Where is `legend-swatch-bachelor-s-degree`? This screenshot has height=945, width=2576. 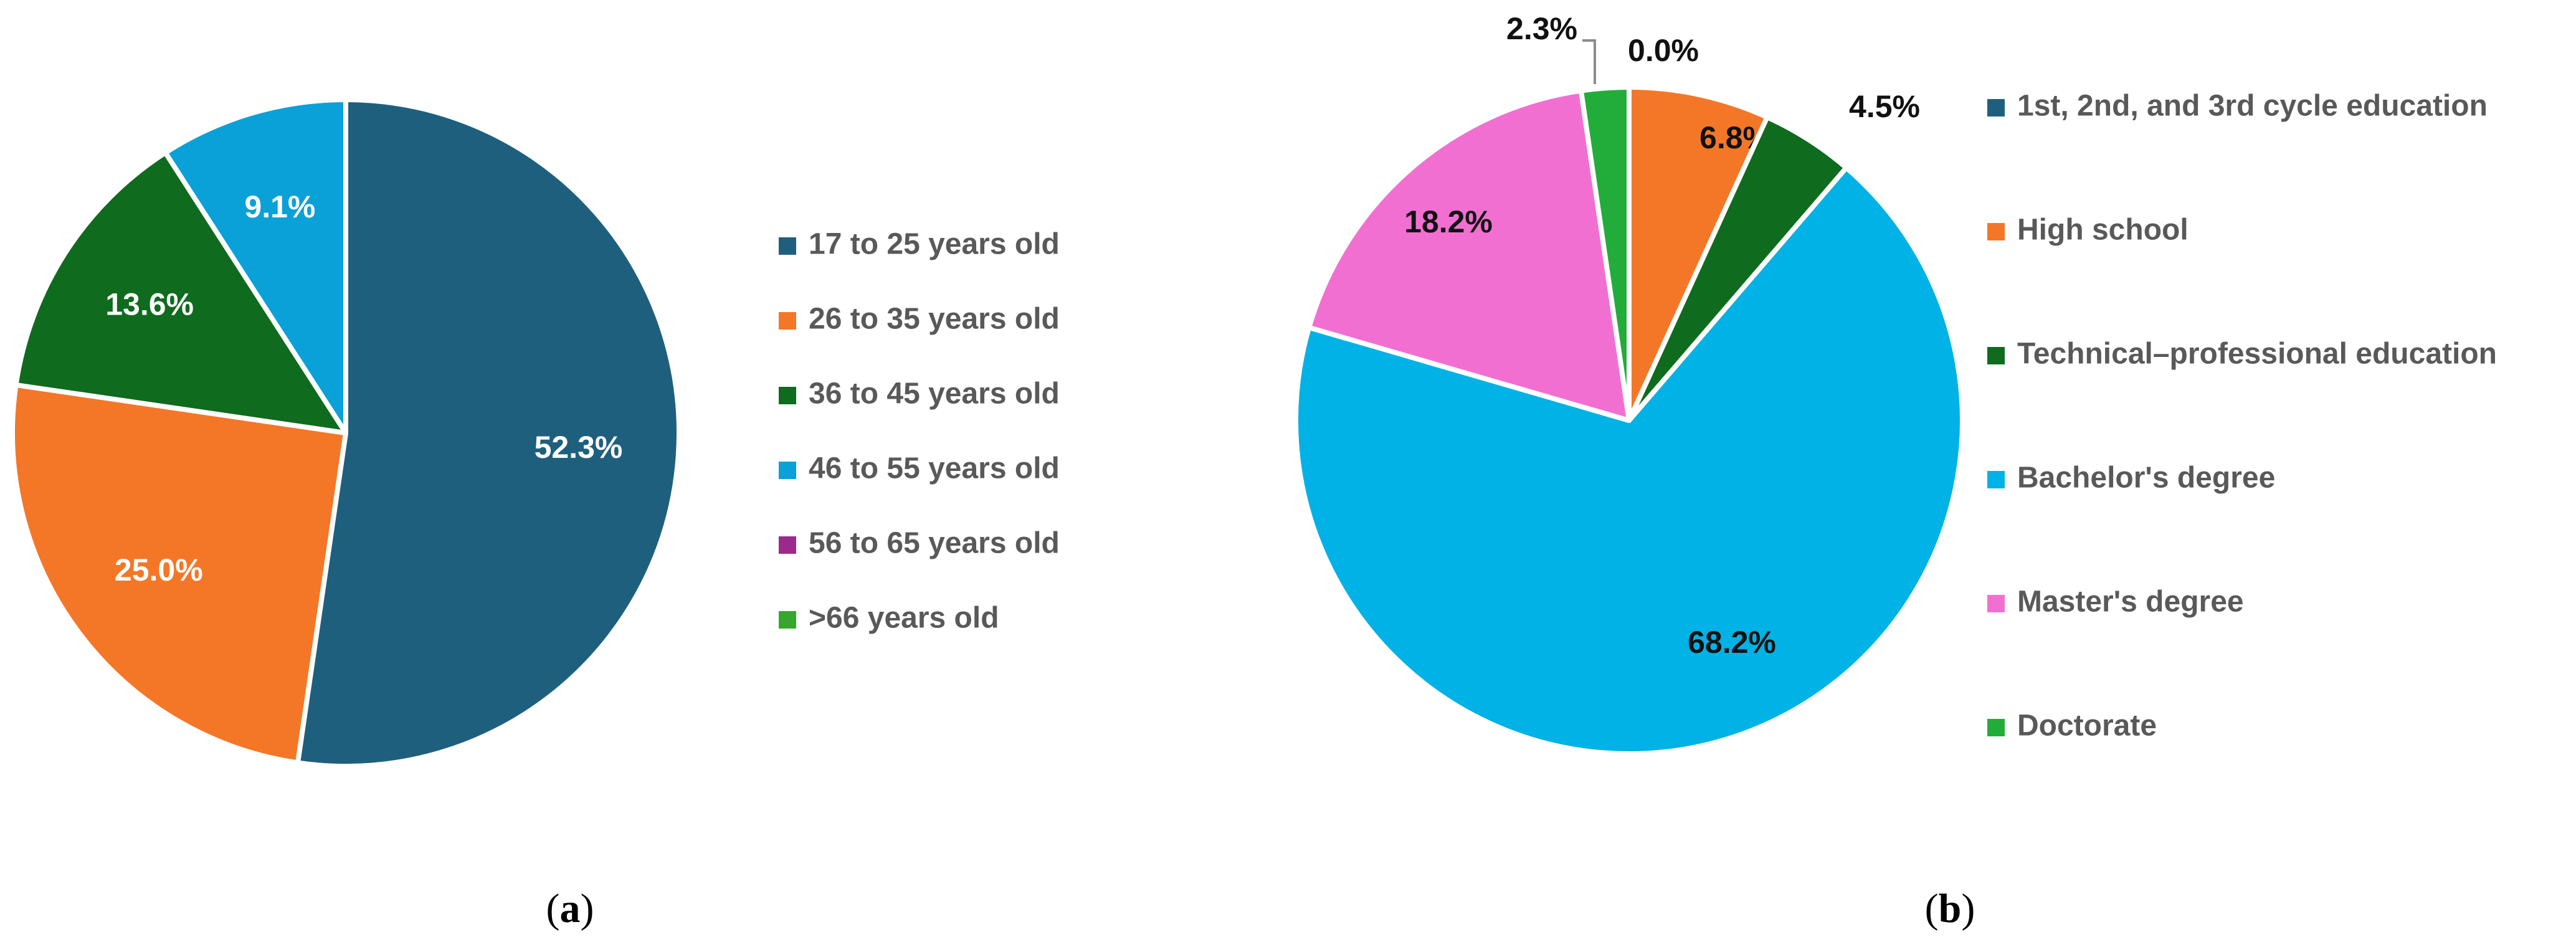 legend-swatch-bachelor-s-degree is located at coordinates (1996, 479).